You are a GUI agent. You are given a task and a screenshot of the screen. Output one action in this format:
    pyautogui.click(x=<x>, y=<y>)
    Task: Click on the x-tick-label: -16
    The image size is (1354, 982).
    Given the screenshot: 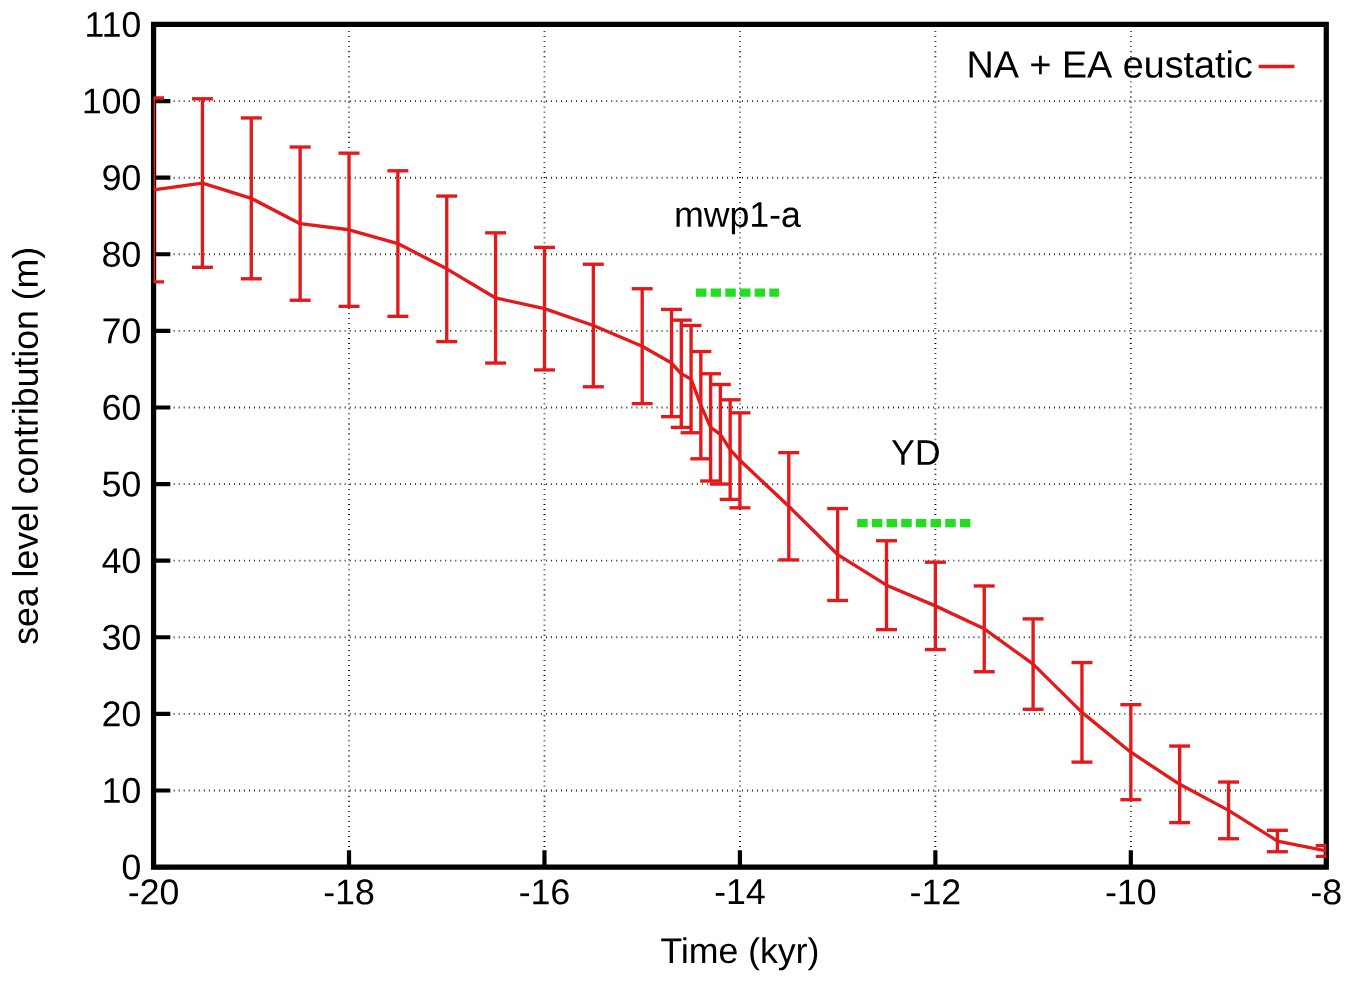 What is the action you would take?
    pyautogui.click(x=544, y=892)
    